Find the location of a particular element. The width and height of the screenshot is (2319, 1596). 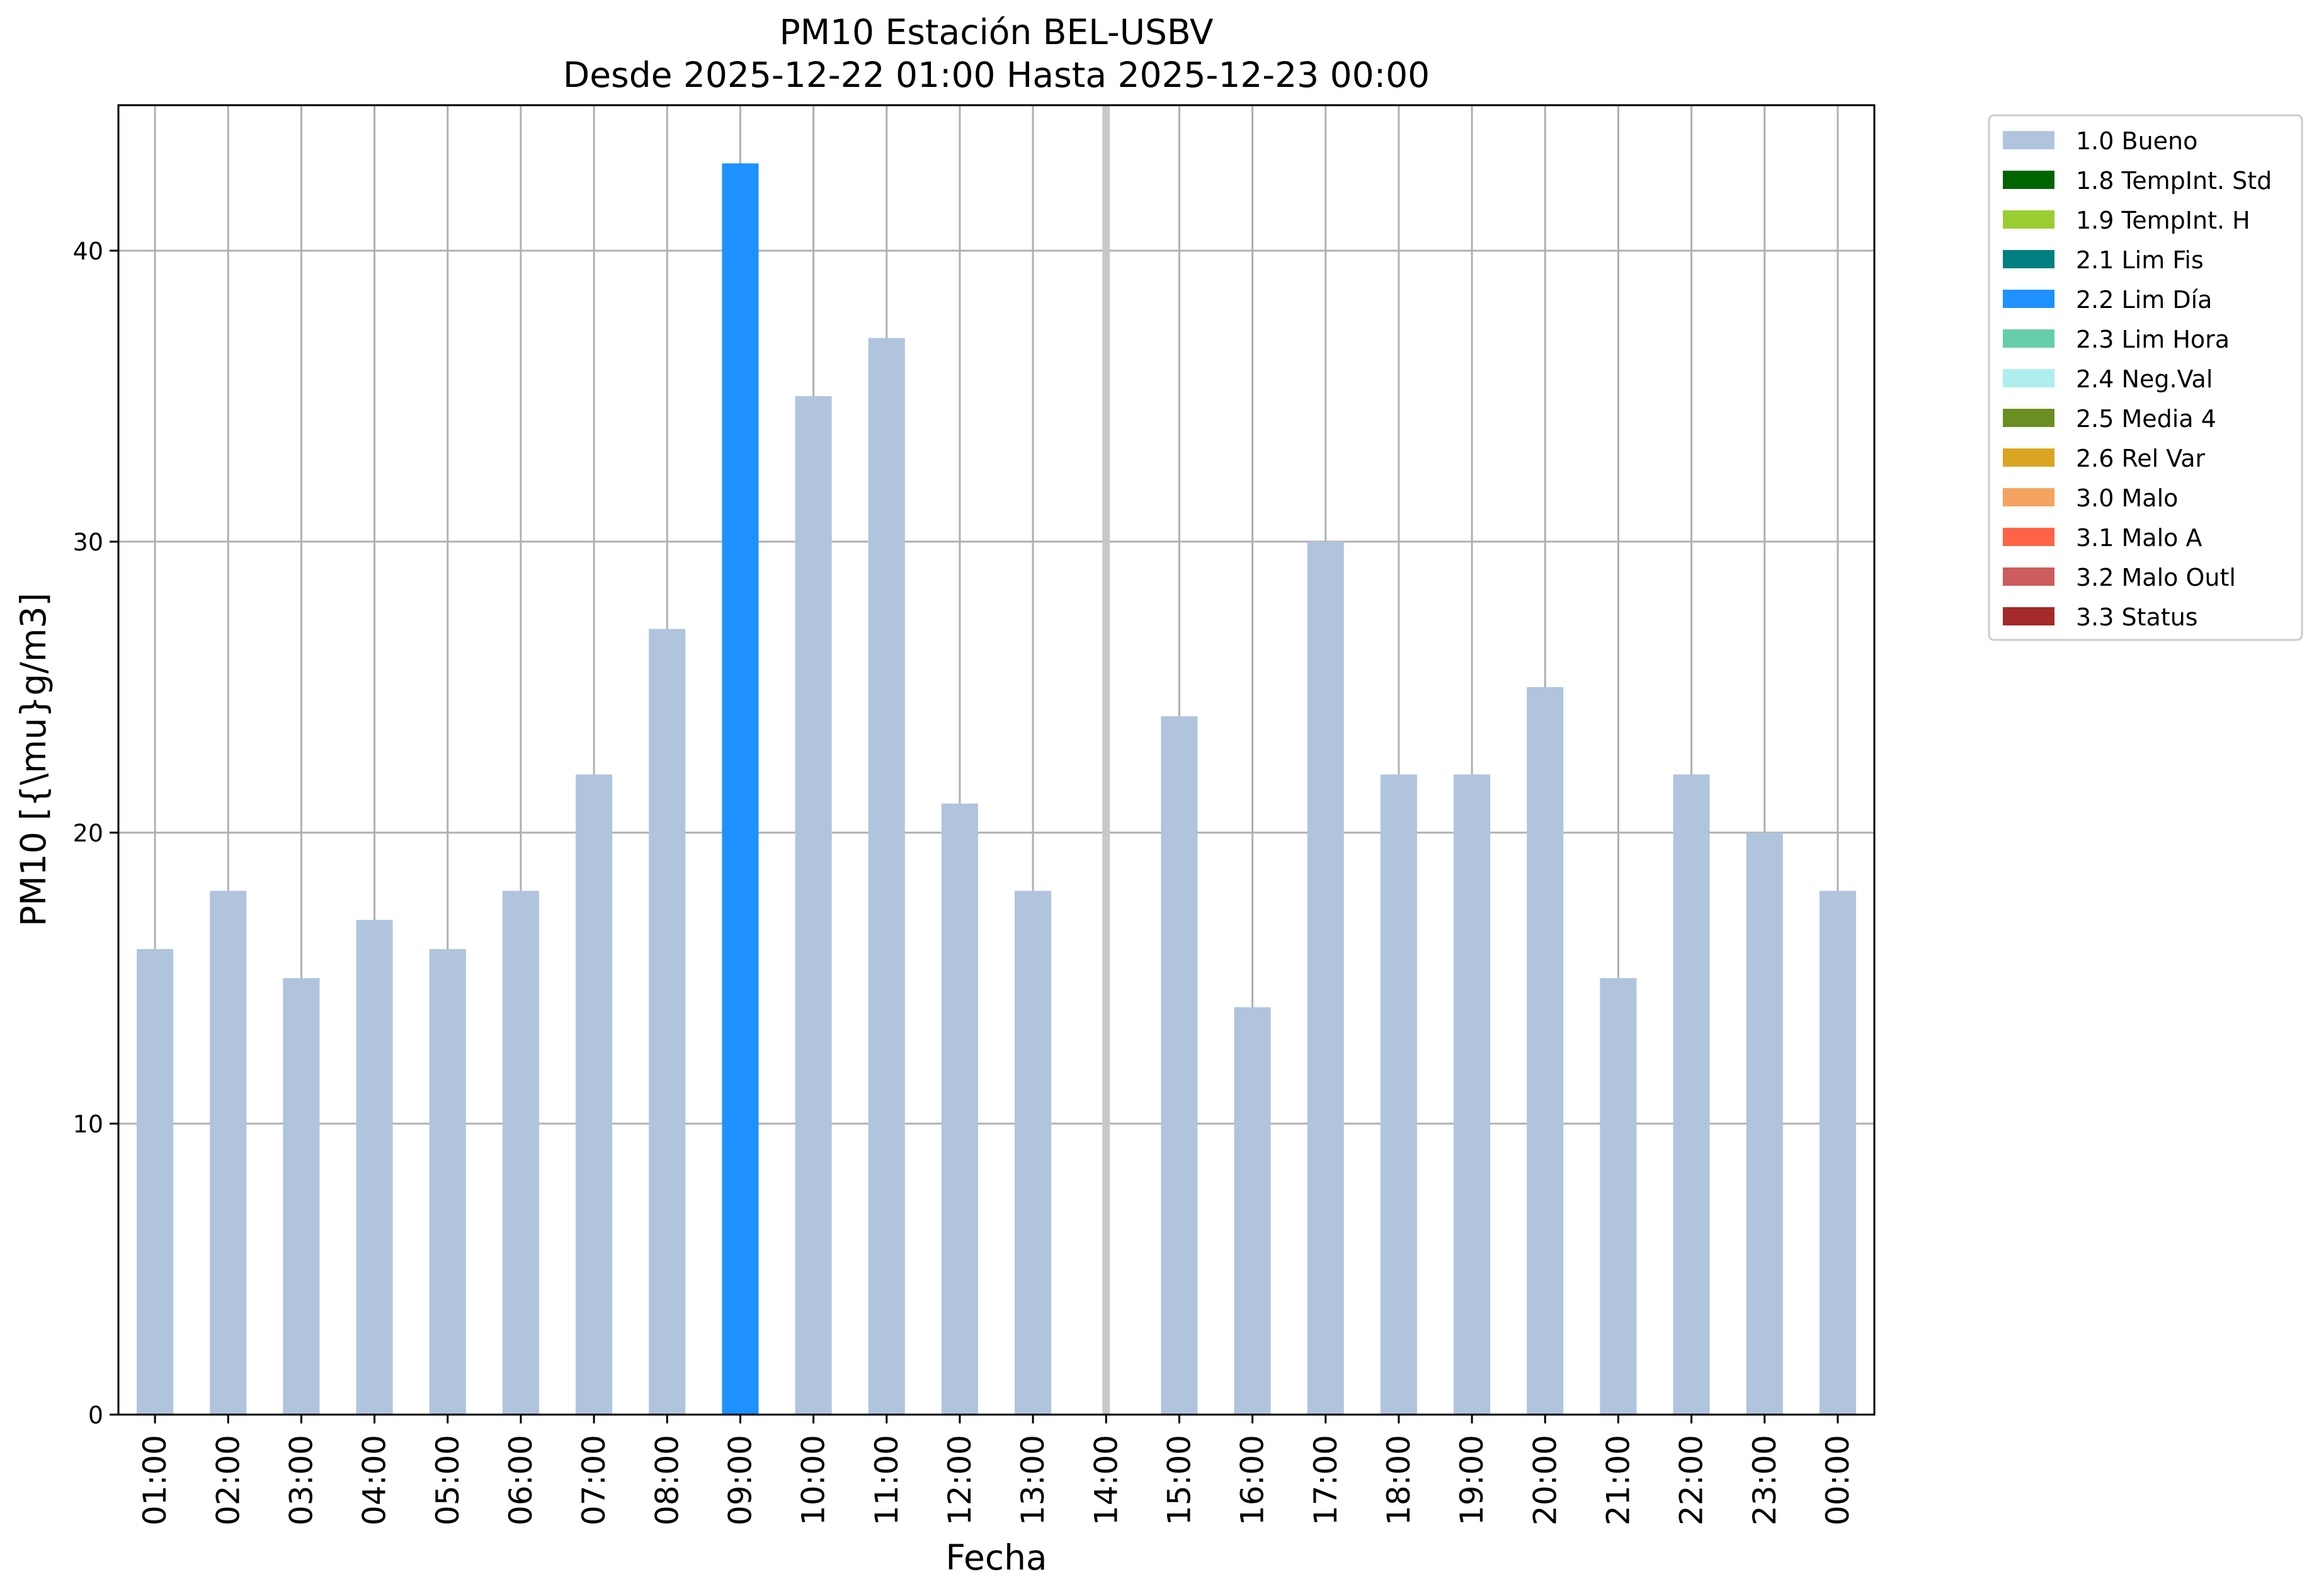

x-tick-label: 18:00 is located at coordinates (1399, 1480).